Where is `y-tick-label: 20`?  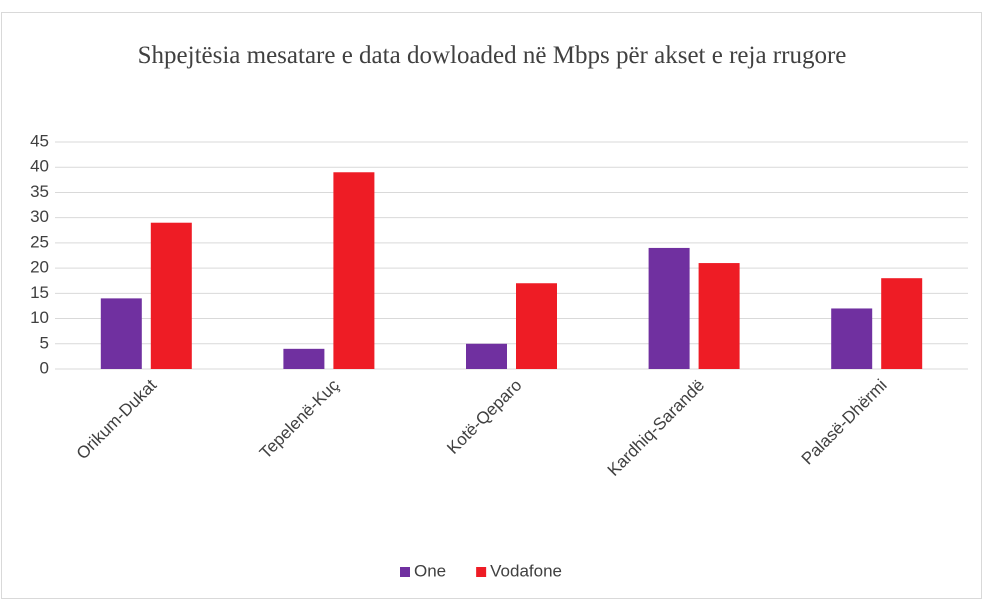 y-tick-label: 20 is located at coordinates (39, 267).